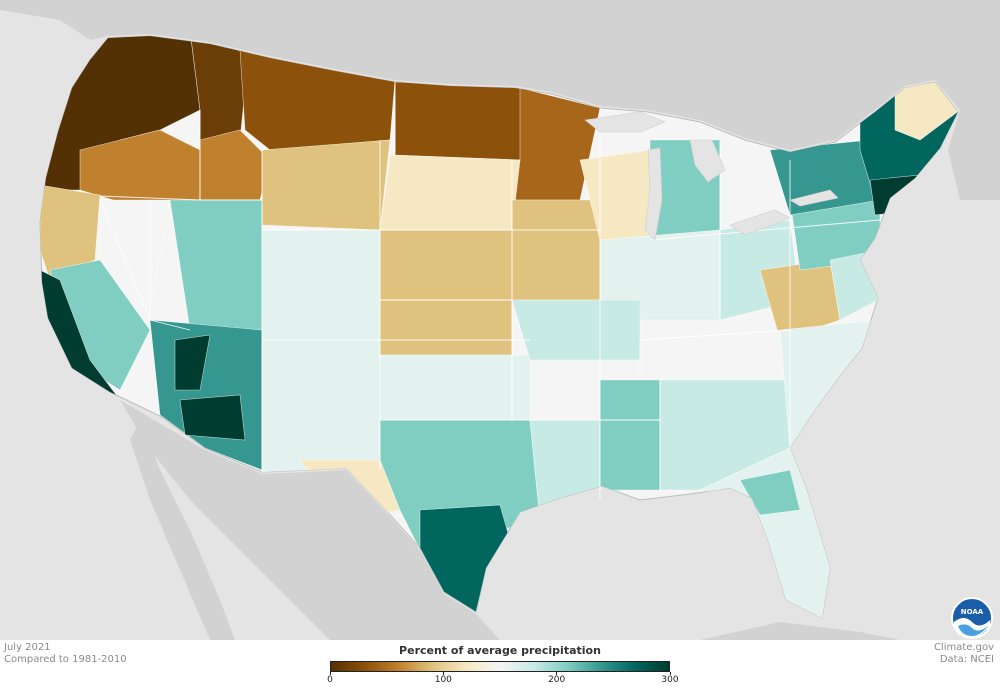 The width and height of the screenshot is (1000, 690). I want to click on period-info: July 2021 Compared to 1981-2010, so click(65, 654).